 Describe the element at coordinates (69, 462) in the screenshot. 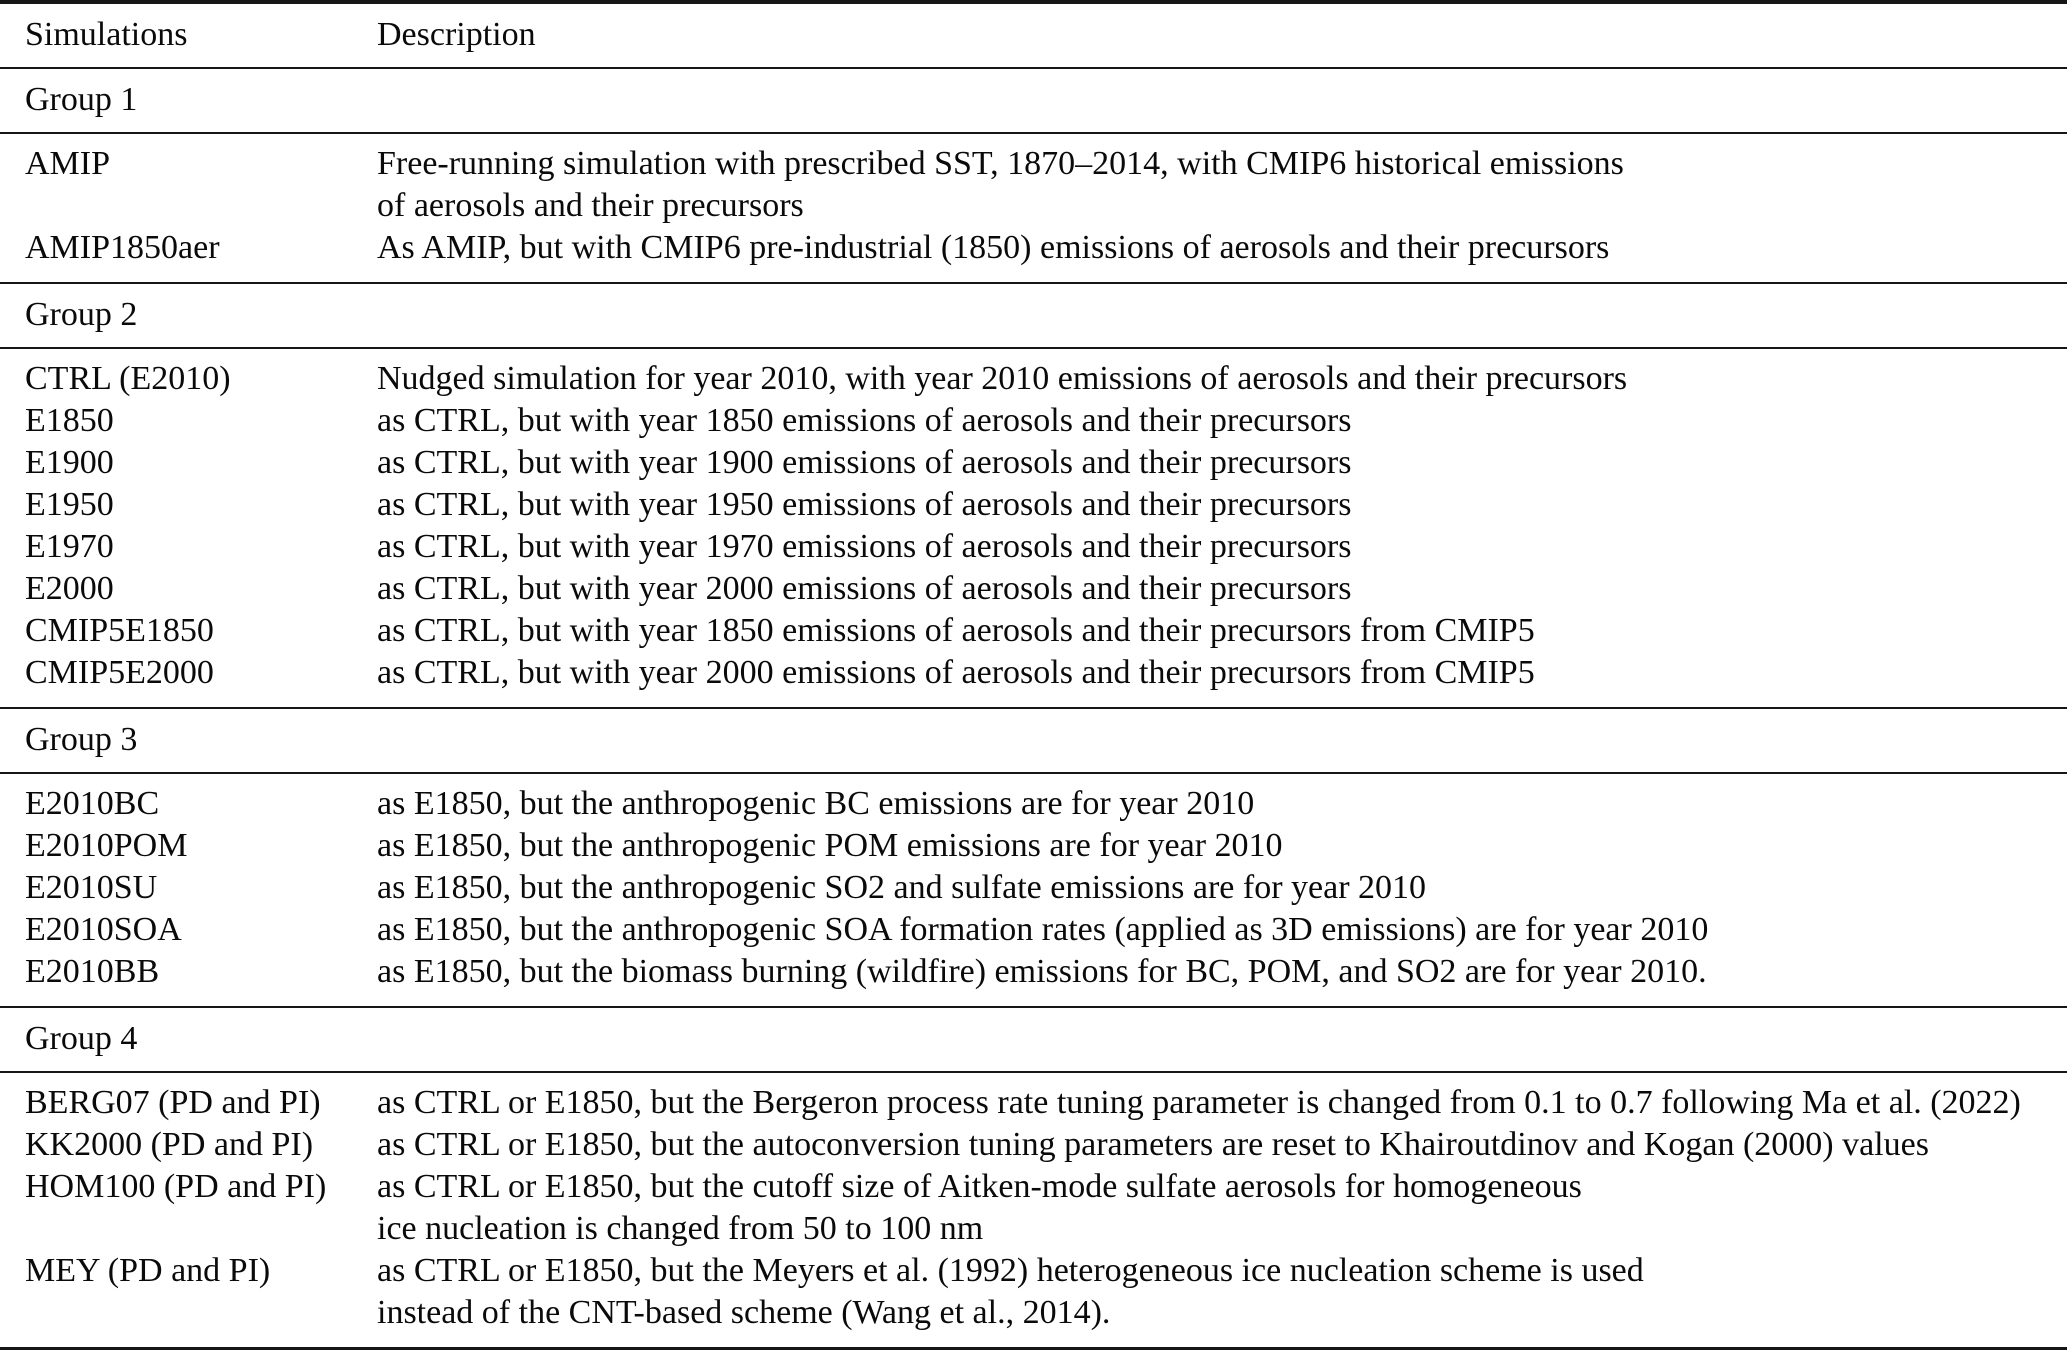

I see `sim-name-cell: E1900` at that location.